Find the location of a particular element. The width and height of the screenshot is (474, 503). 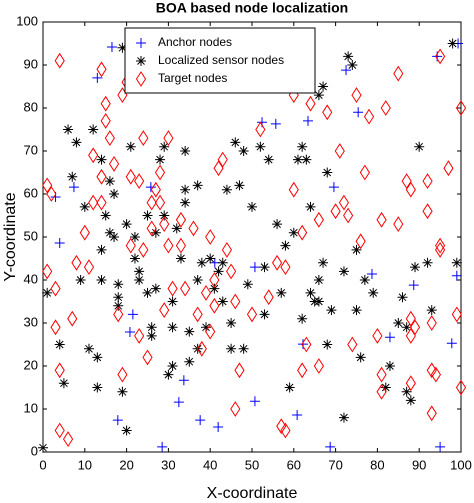

x-axis-label: X-coordinate is located at coordinates (252, 493).